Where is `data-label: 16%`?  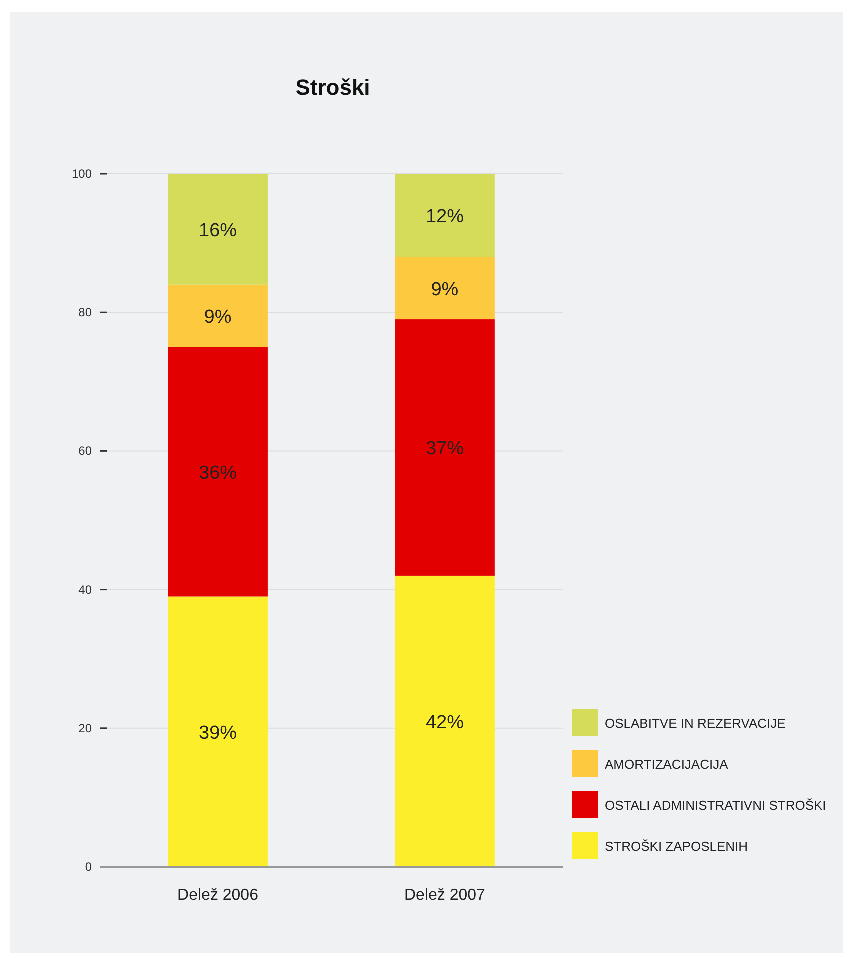
data-label: 16% is located at coordinates (218, 231).